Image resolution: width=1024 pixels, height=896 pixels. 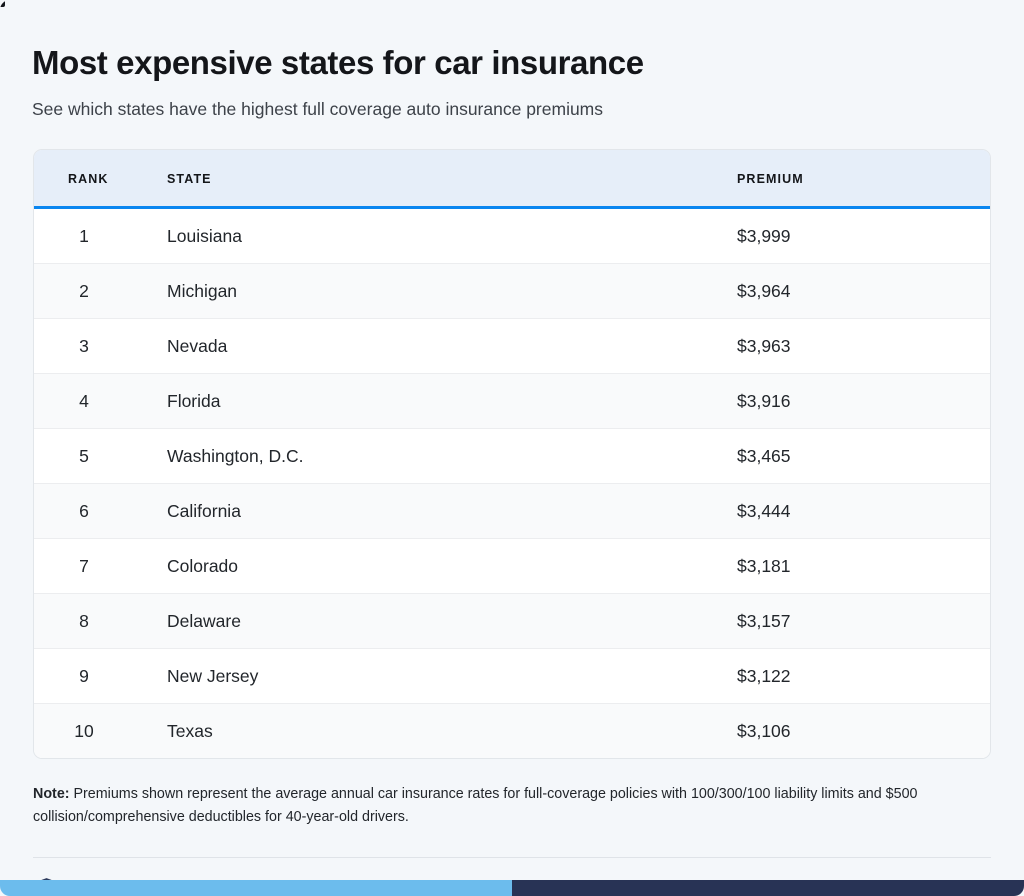 I want to click on cell-state: Florida, so click(x=419, y=401).